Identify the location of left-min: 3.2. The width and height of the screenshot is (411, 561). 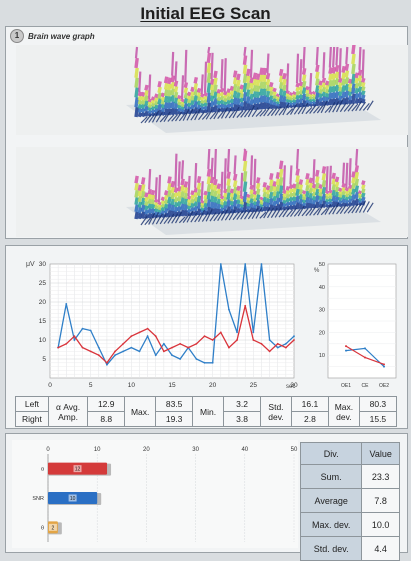
(242, 404).